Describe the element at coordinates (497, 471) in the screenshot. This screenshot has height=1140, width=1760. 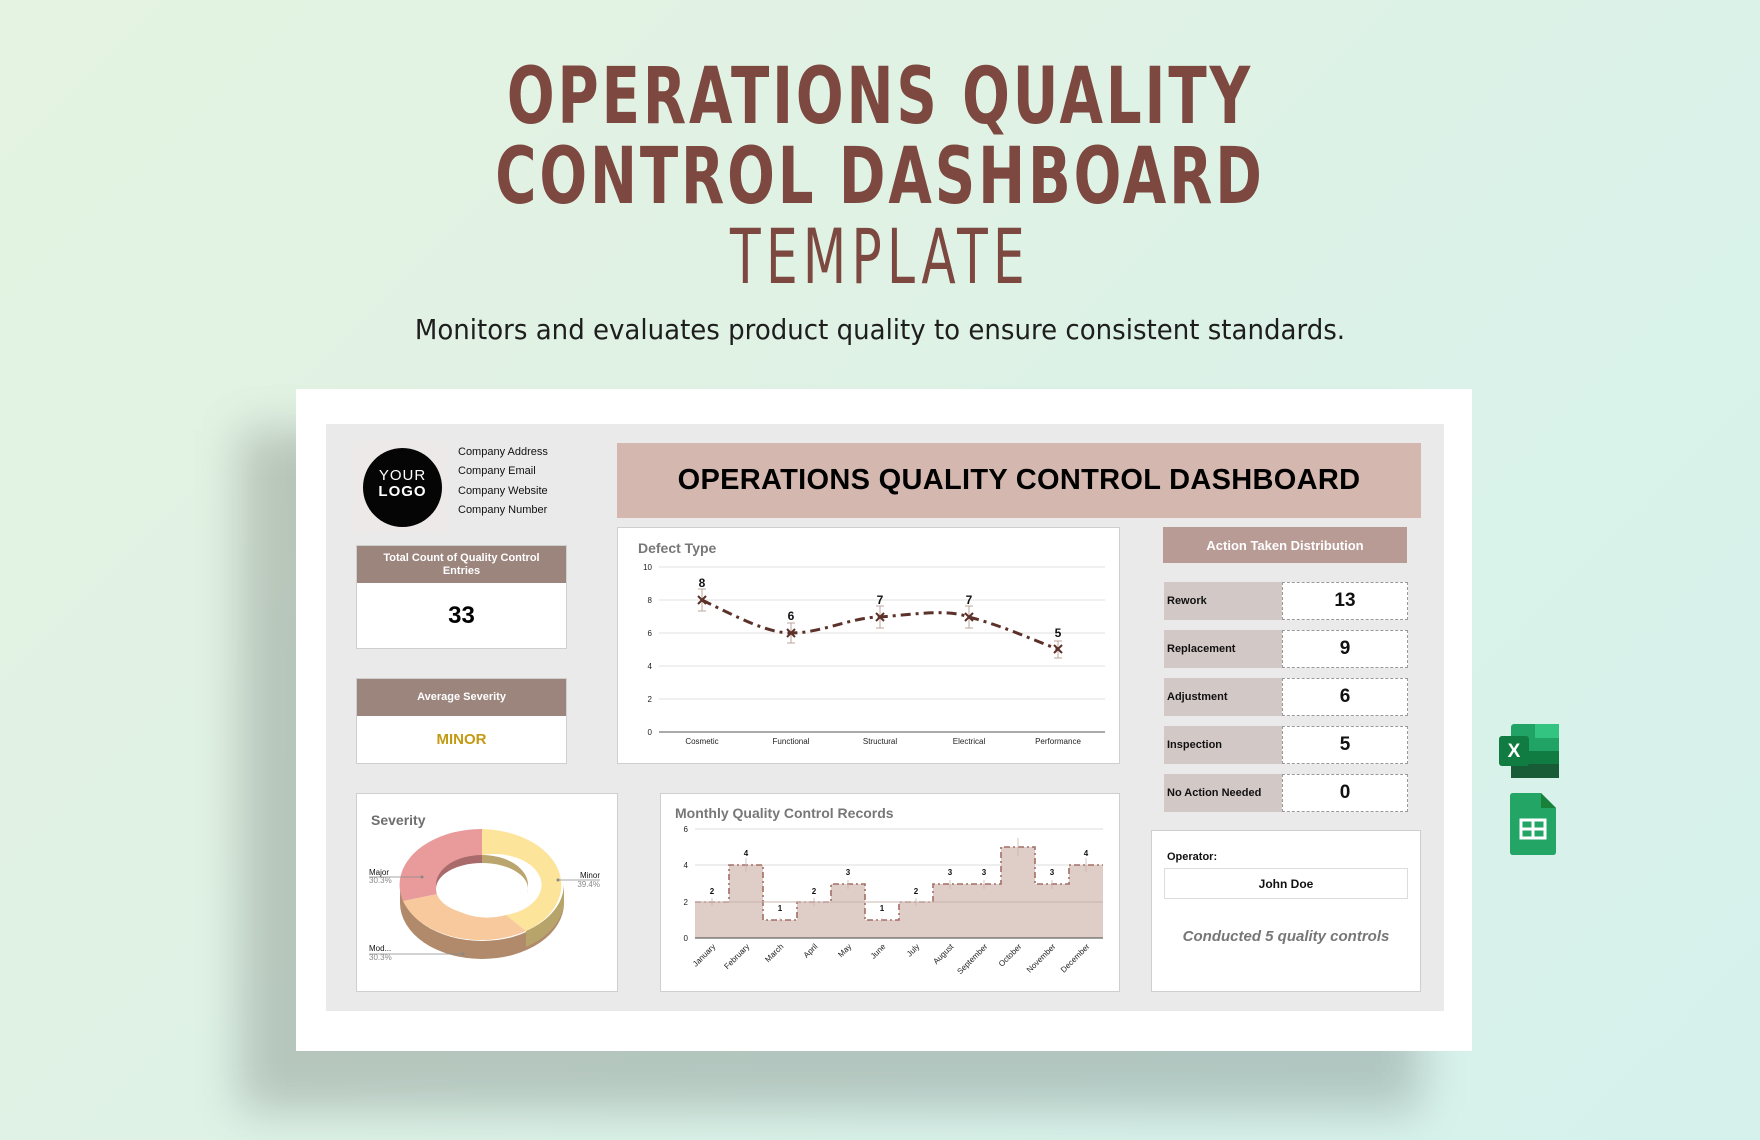
I see `company-email: Company Email` at that location.